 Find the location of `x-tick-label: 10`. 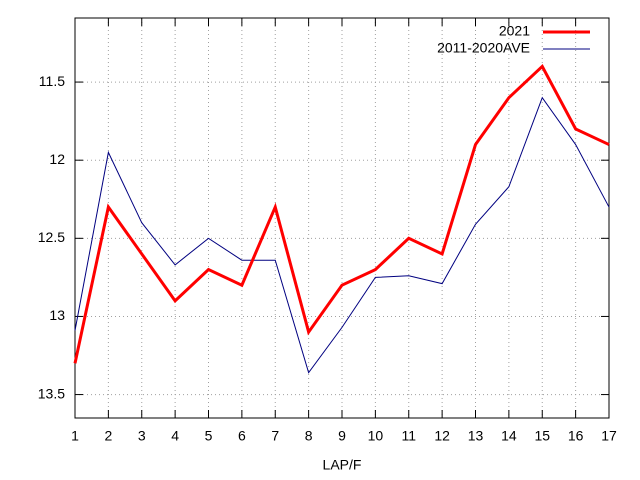

x-tick-label: 10 is located at coordinates (376, 436).